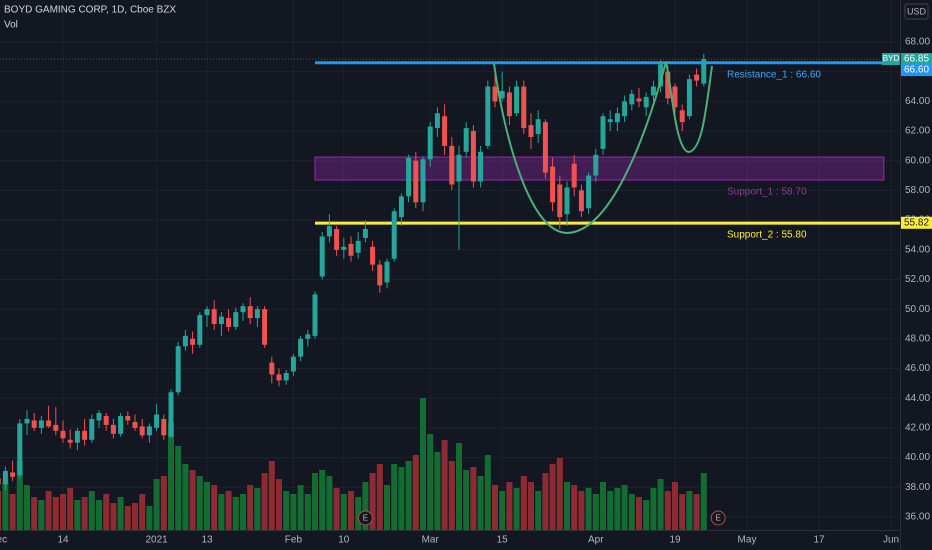 The image size is (932, 550). I want to click on y-tick-label: 36.00, so click(917, 517).